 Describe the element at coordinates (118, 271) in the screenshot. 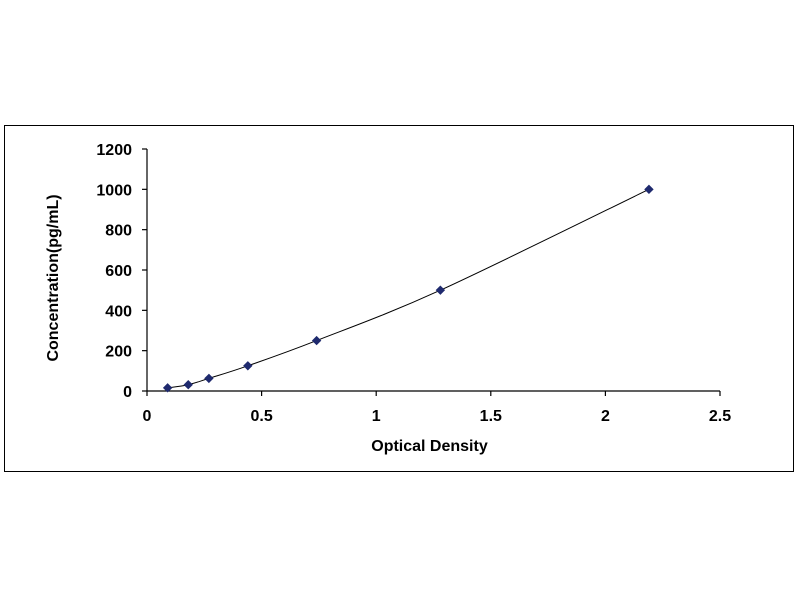

I see `y-tick-label: 600` at that location.